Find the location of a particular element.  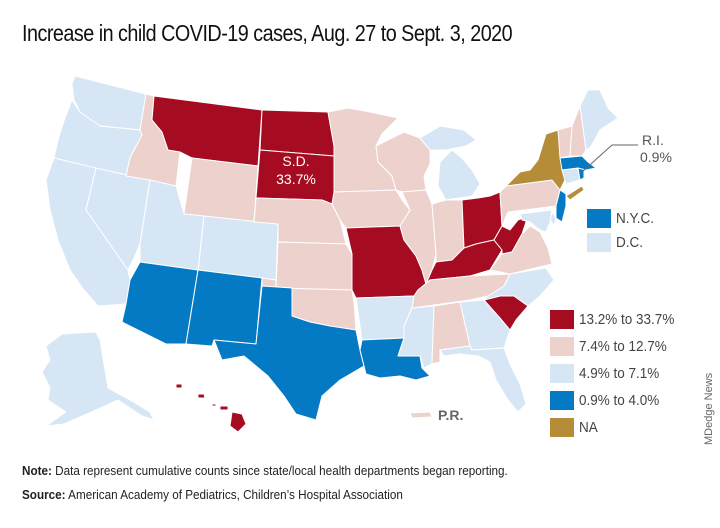

state-MA is located at coordinates (578, 163).